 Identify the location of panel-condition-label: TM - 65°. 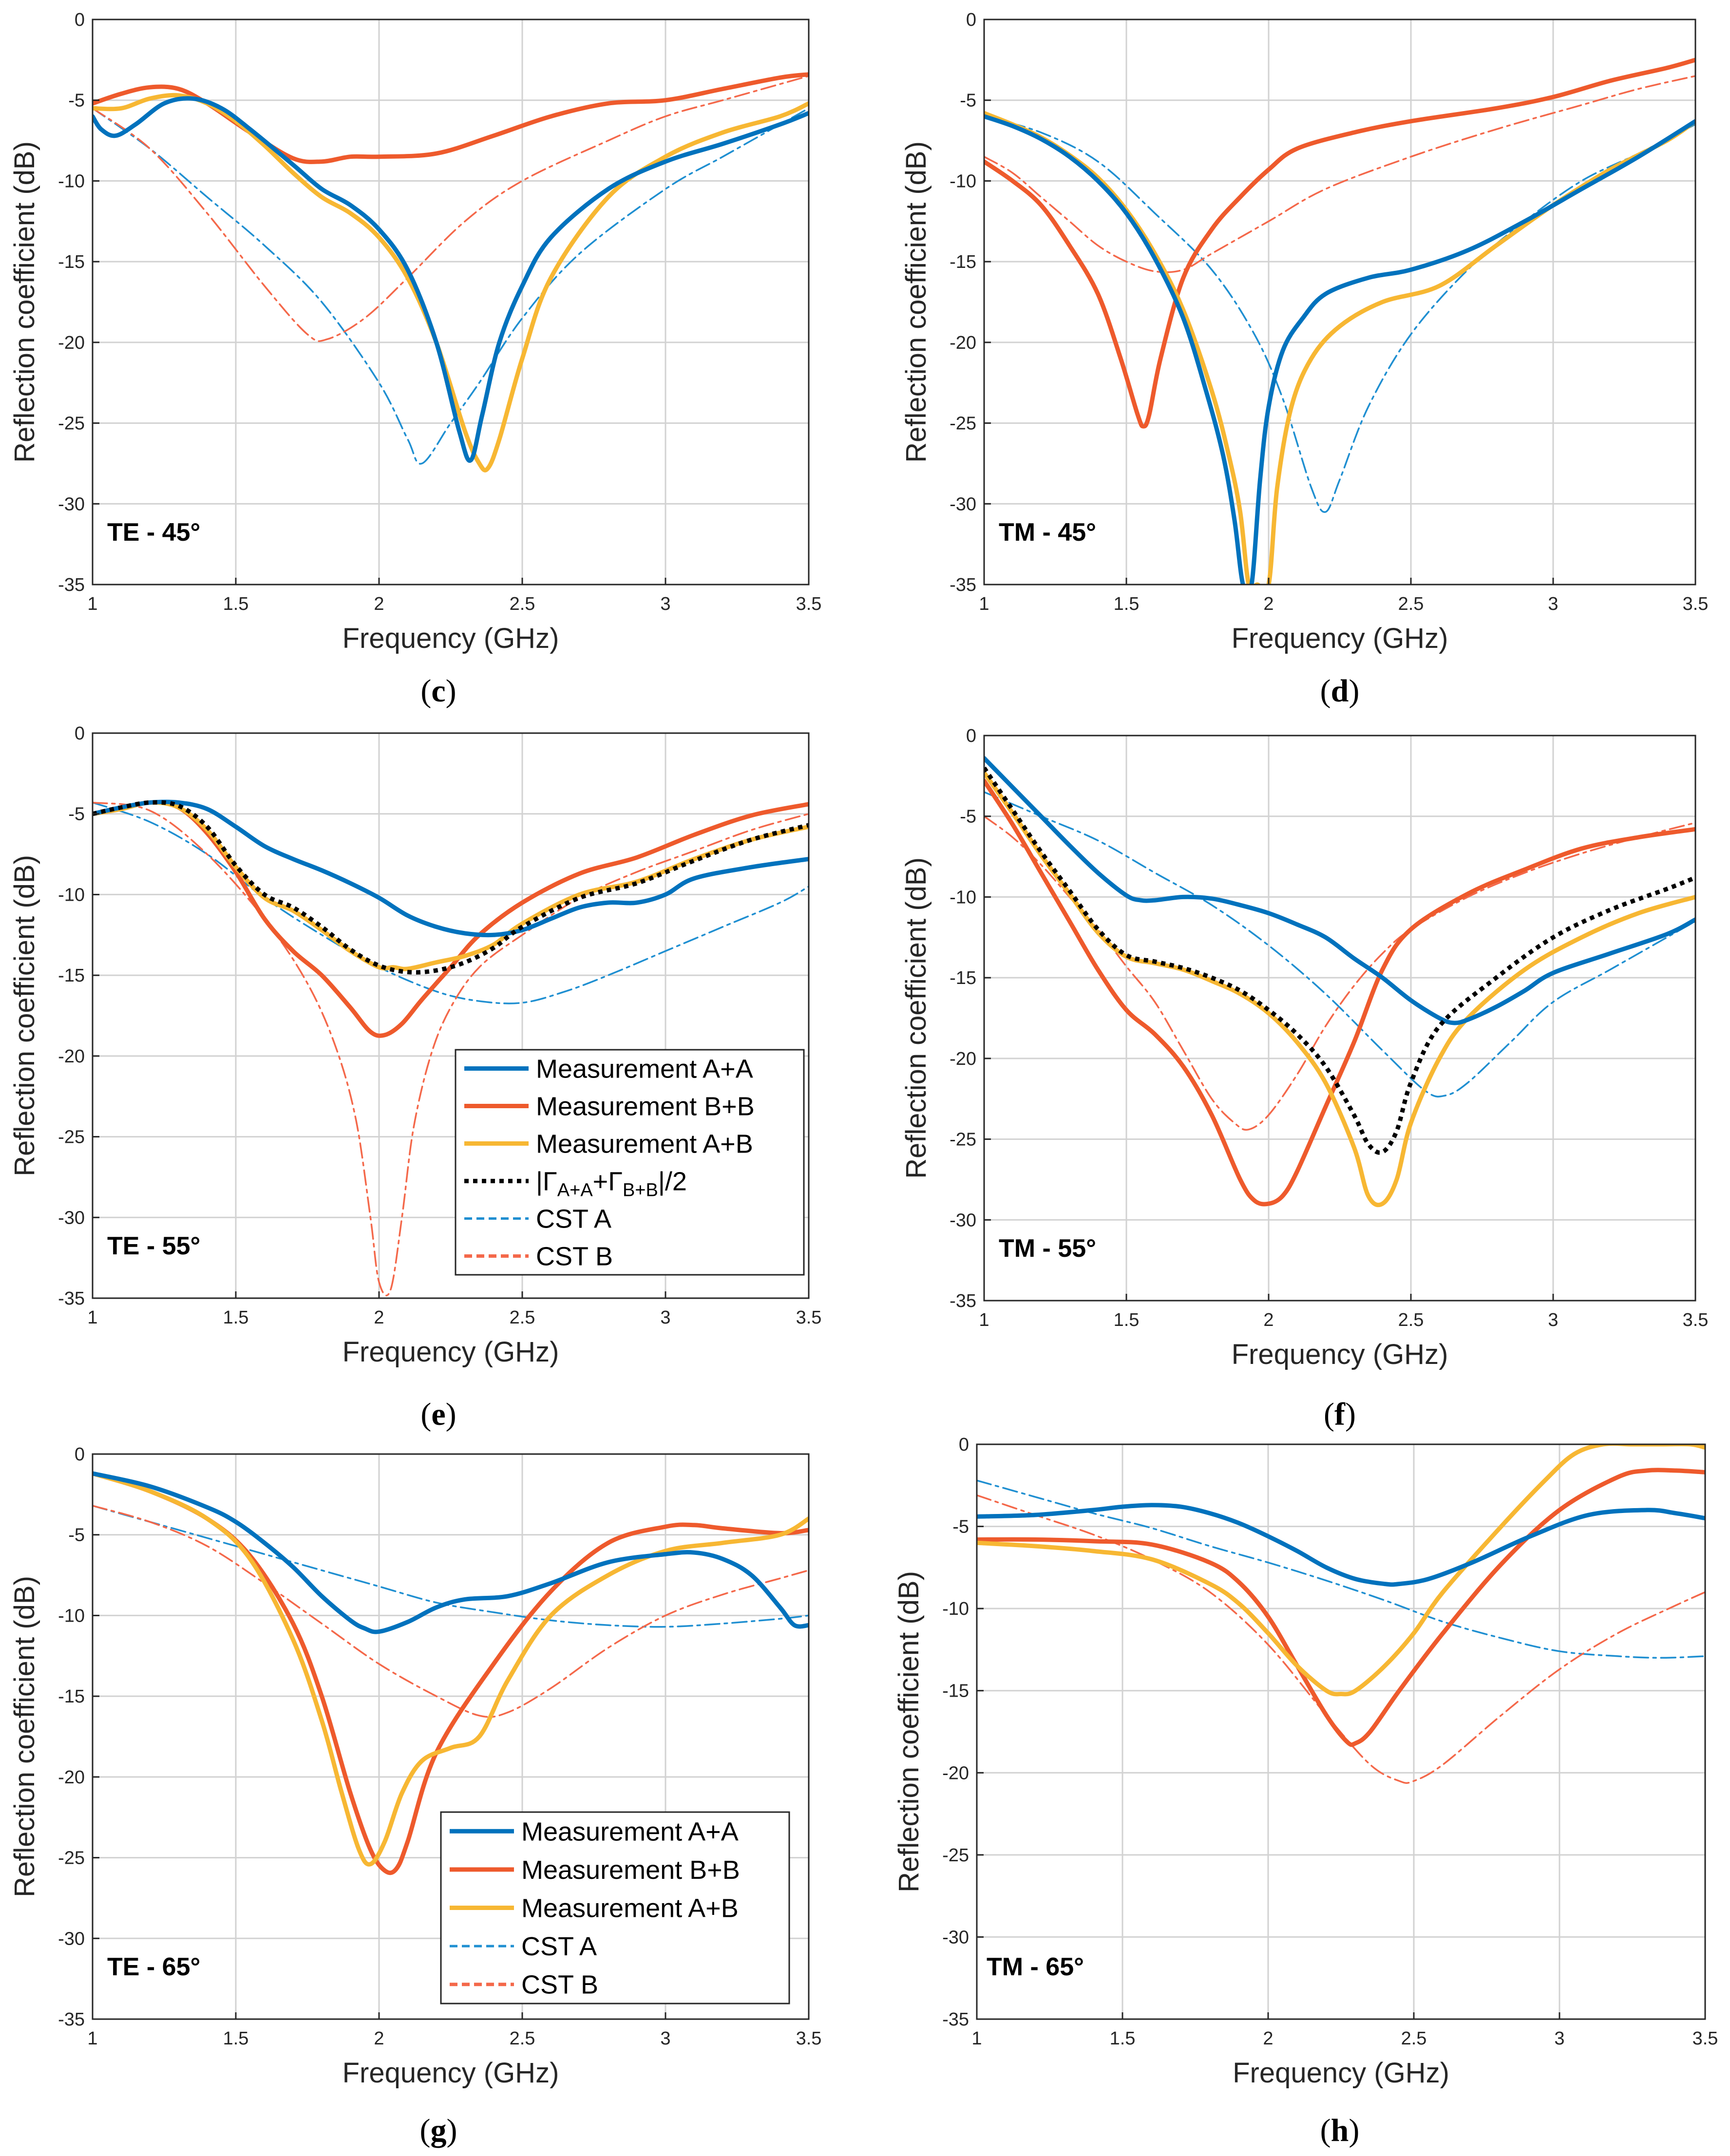
(1035, 1967).